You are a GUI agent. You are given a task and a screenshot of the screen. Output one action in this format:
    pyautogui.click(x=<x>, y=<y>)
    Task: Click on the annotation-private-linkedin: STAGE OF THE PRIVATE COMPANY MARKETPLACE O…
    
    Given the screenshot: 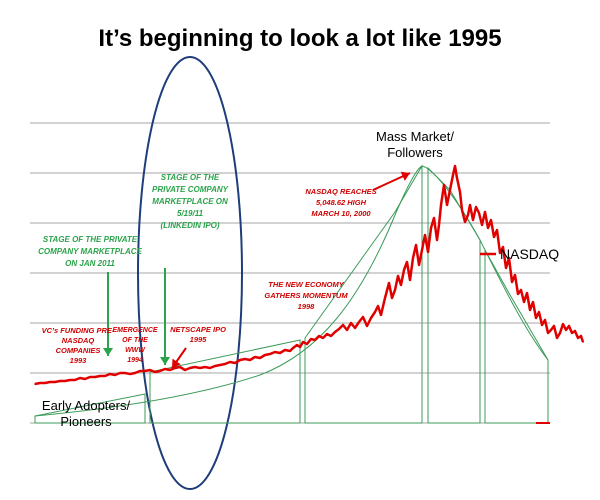 What is the action you would take?
    pyautogui.click(x=190, y=201)
    